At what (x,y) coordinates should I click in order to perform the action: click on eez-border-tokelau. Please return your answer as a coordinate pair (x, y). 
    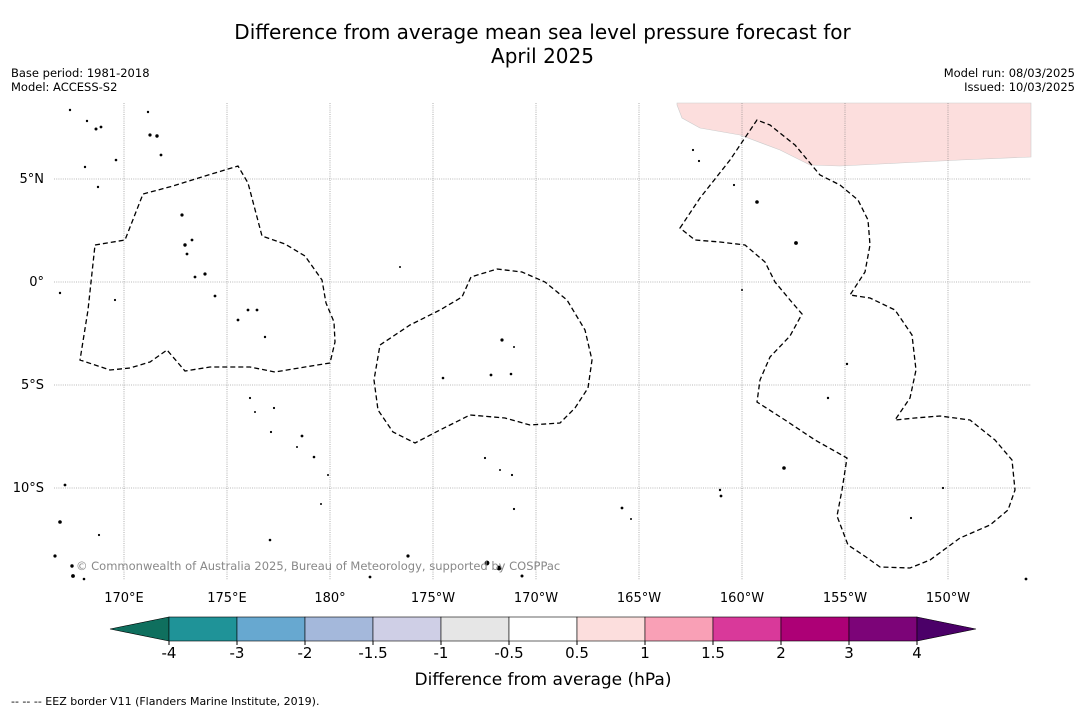
    Looking at the image, I should click on (483, 356).